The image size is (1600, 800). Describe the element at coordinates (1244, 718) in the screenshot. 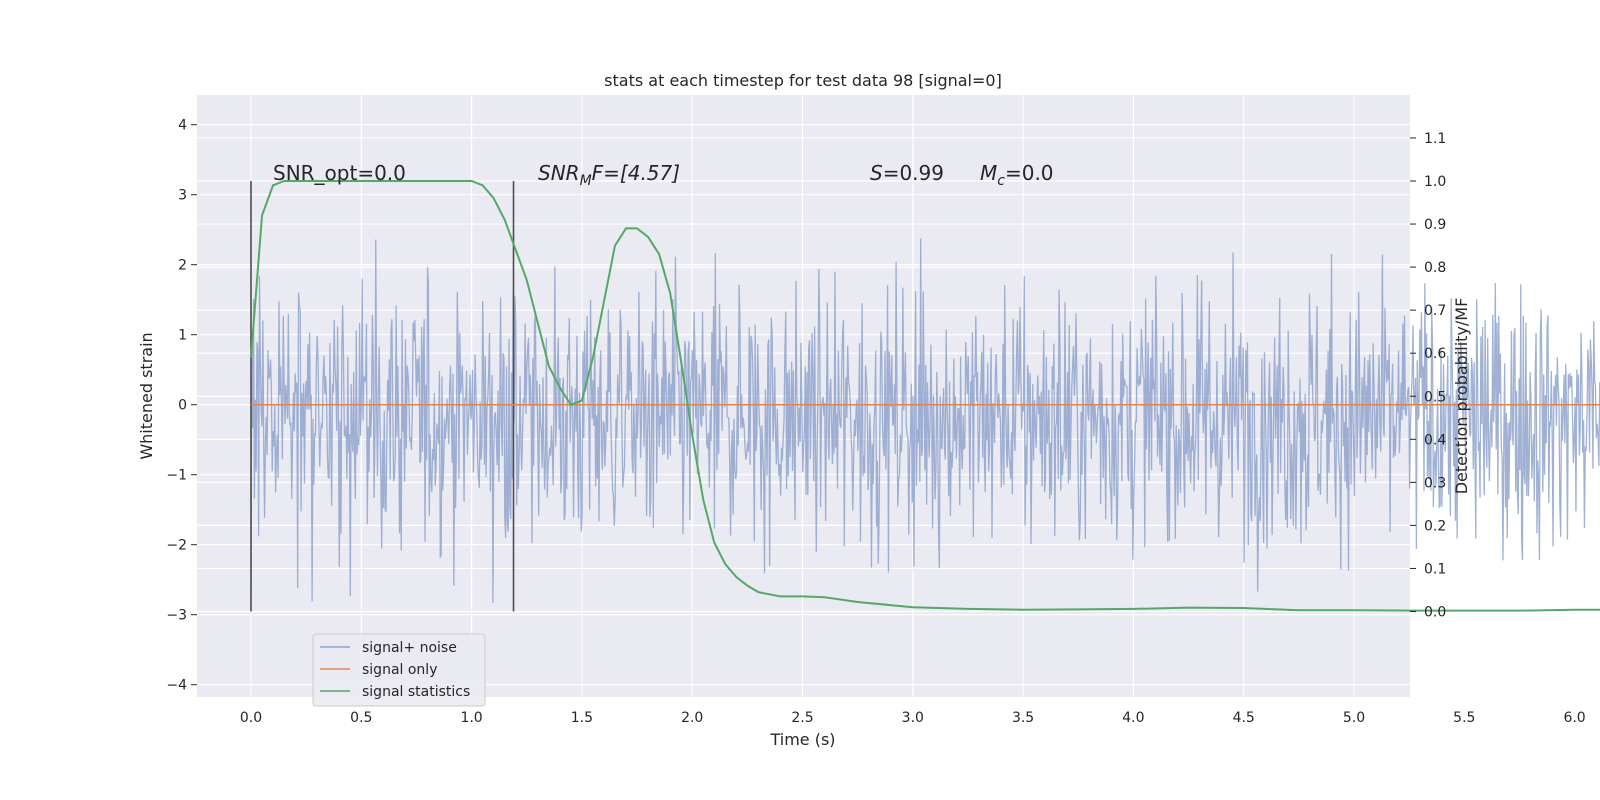

I see `x-tick-label: 4.5` at that location.